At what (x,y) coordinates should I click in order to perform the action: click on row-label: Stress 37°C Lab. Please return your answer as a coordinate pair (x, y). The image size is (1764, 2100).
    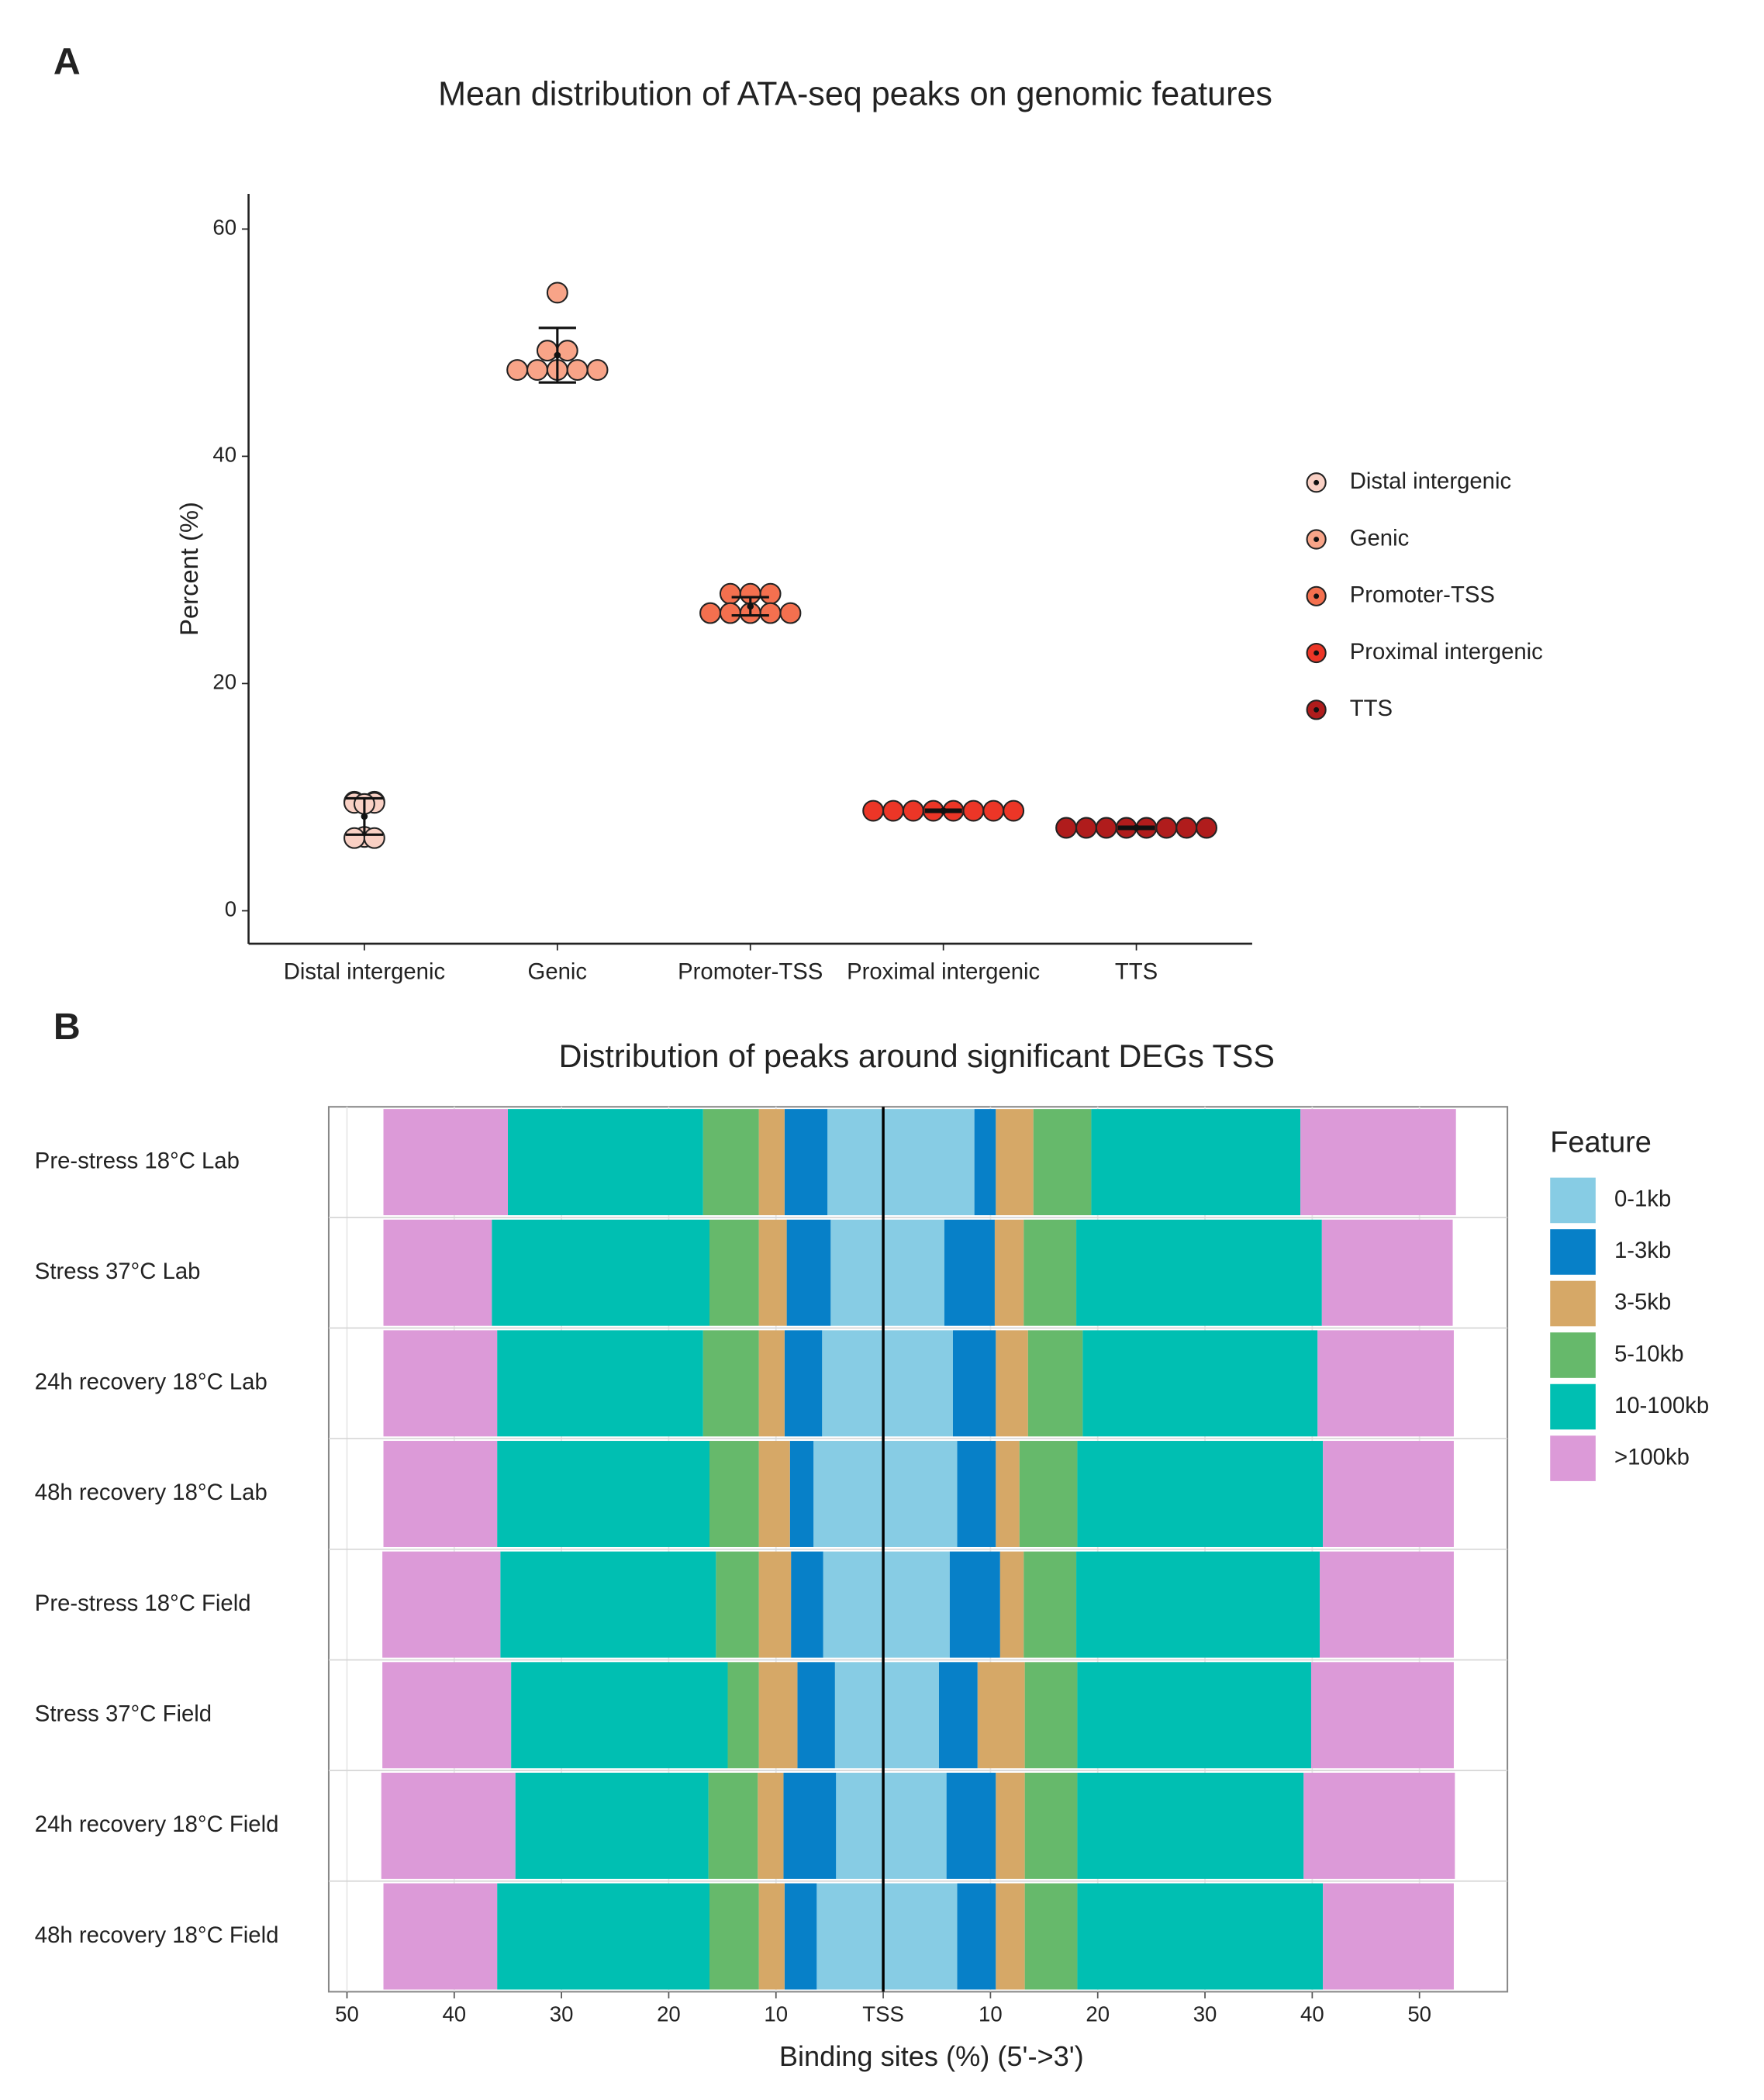
    Looking at the image, I should click on (118, 1271).